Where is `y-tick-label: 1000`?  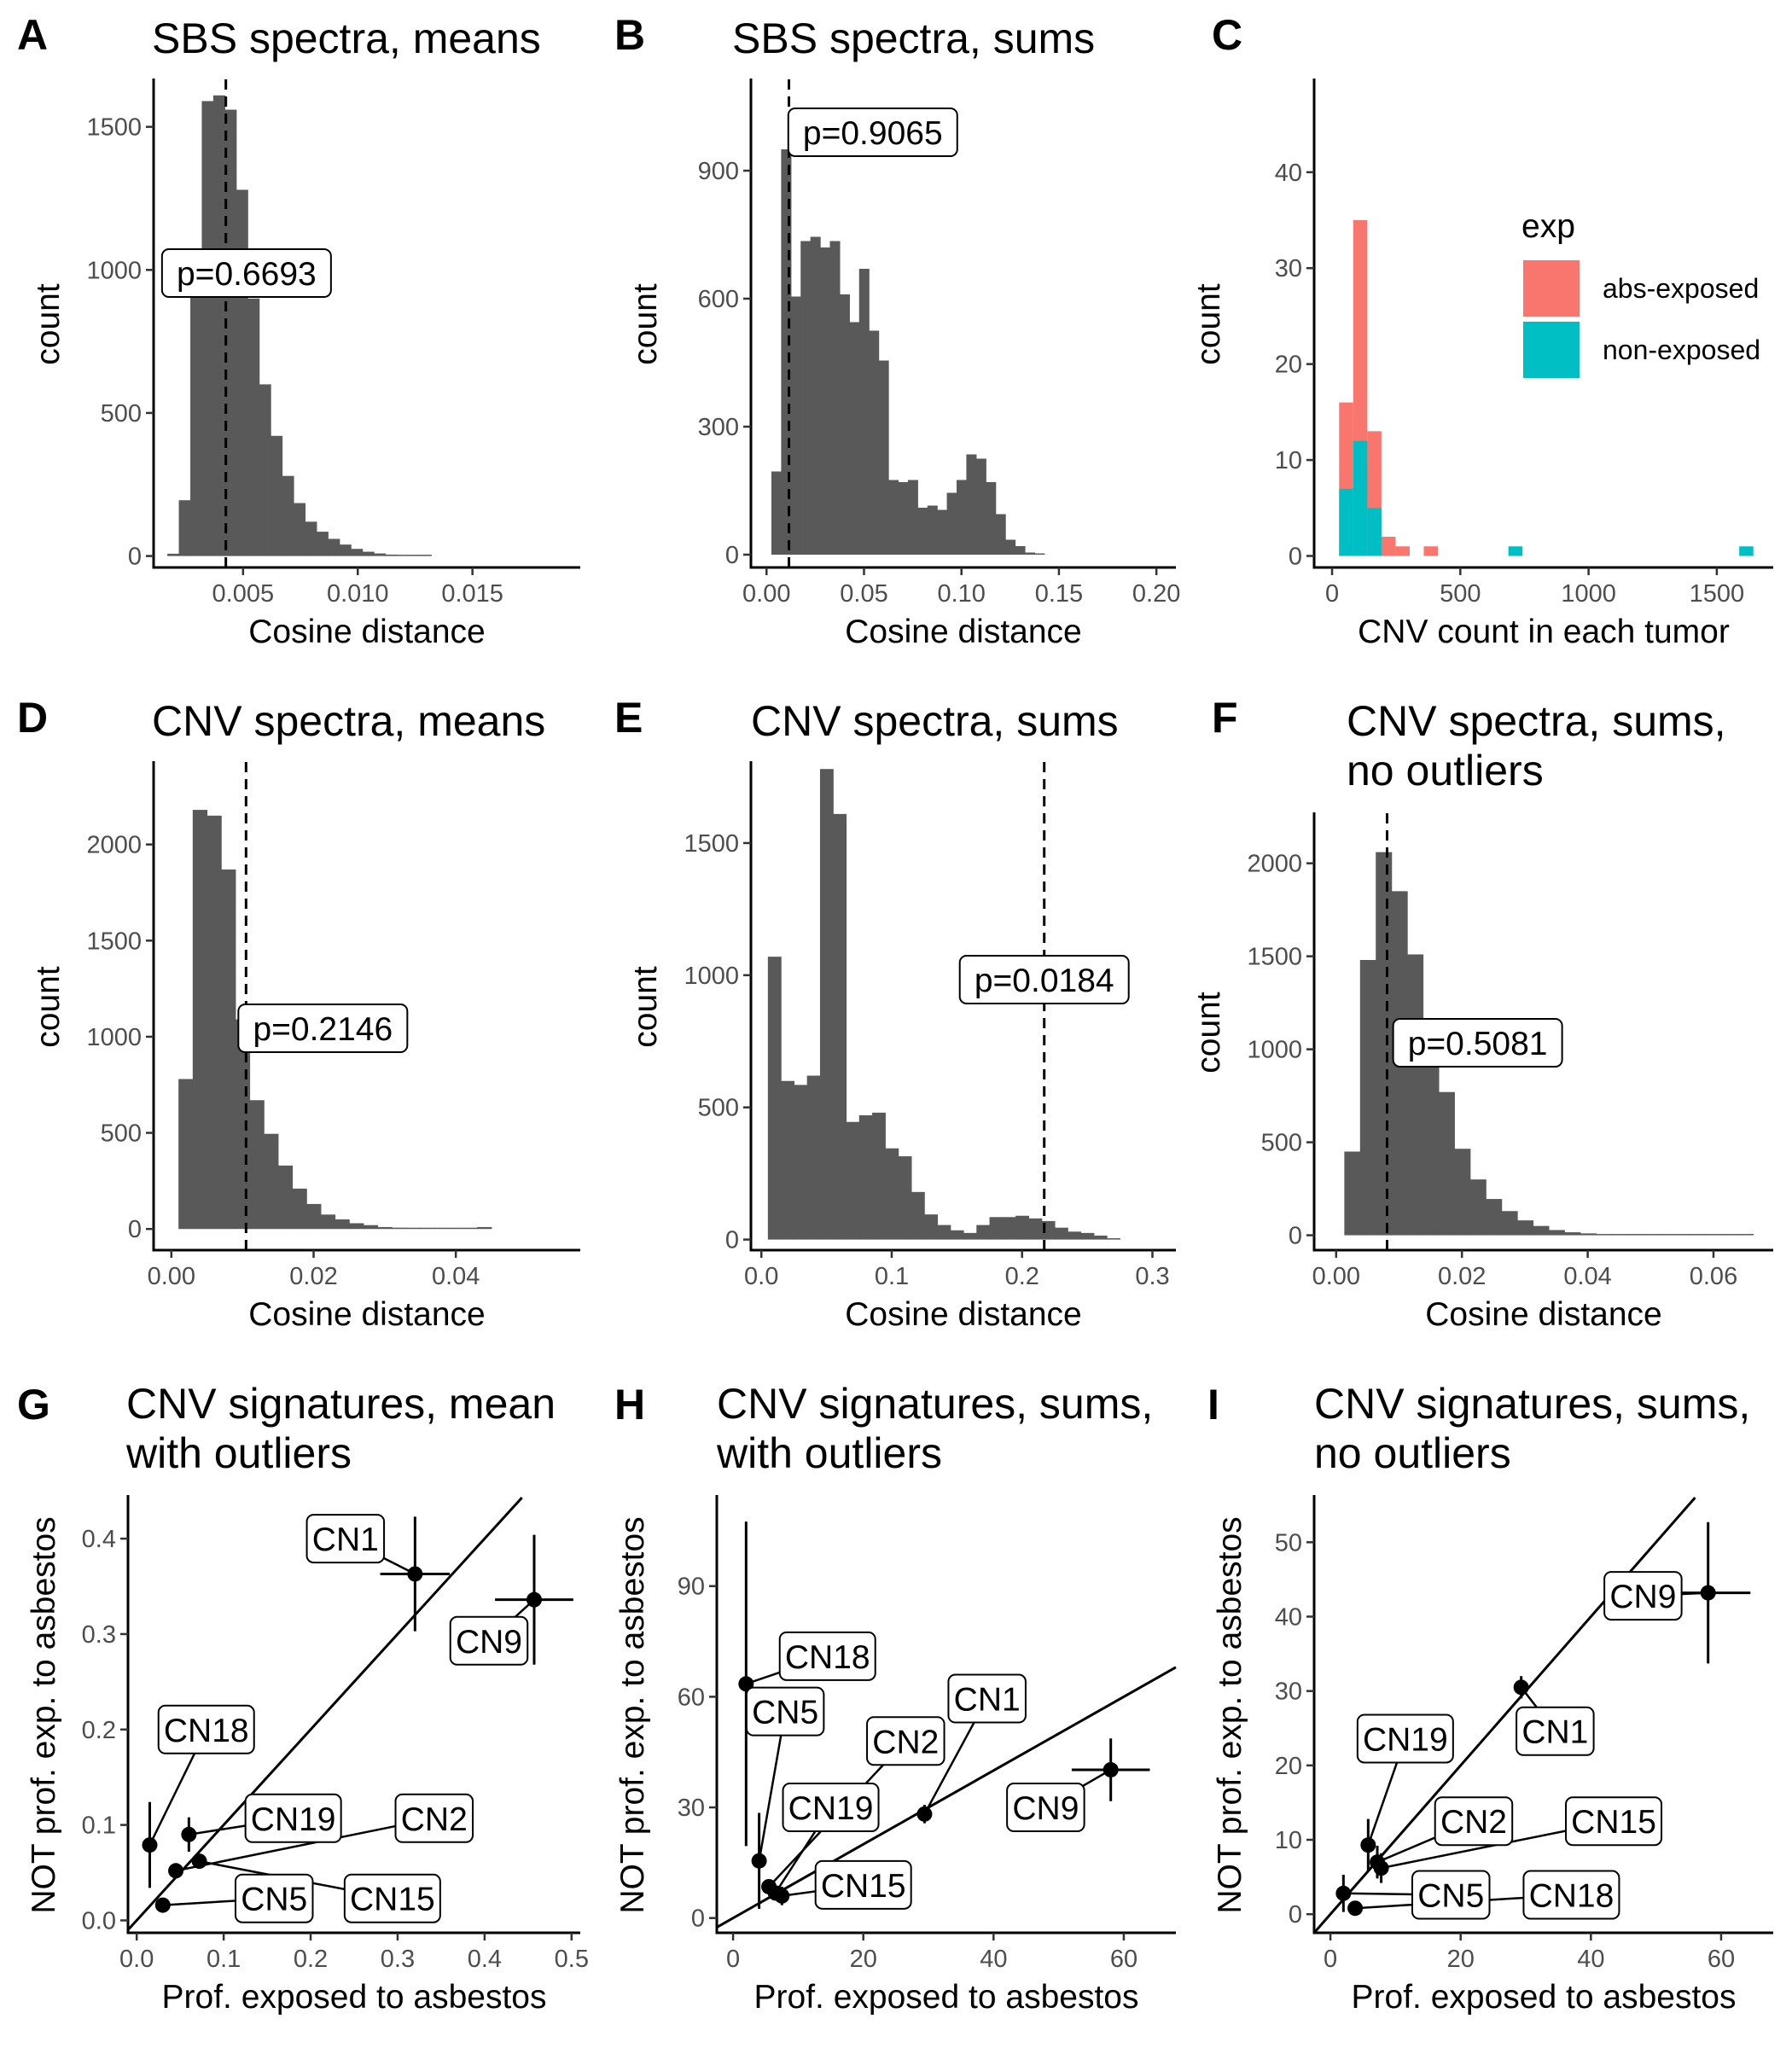 y-tick-label: 1000 is located at coordinates (114, 1037).